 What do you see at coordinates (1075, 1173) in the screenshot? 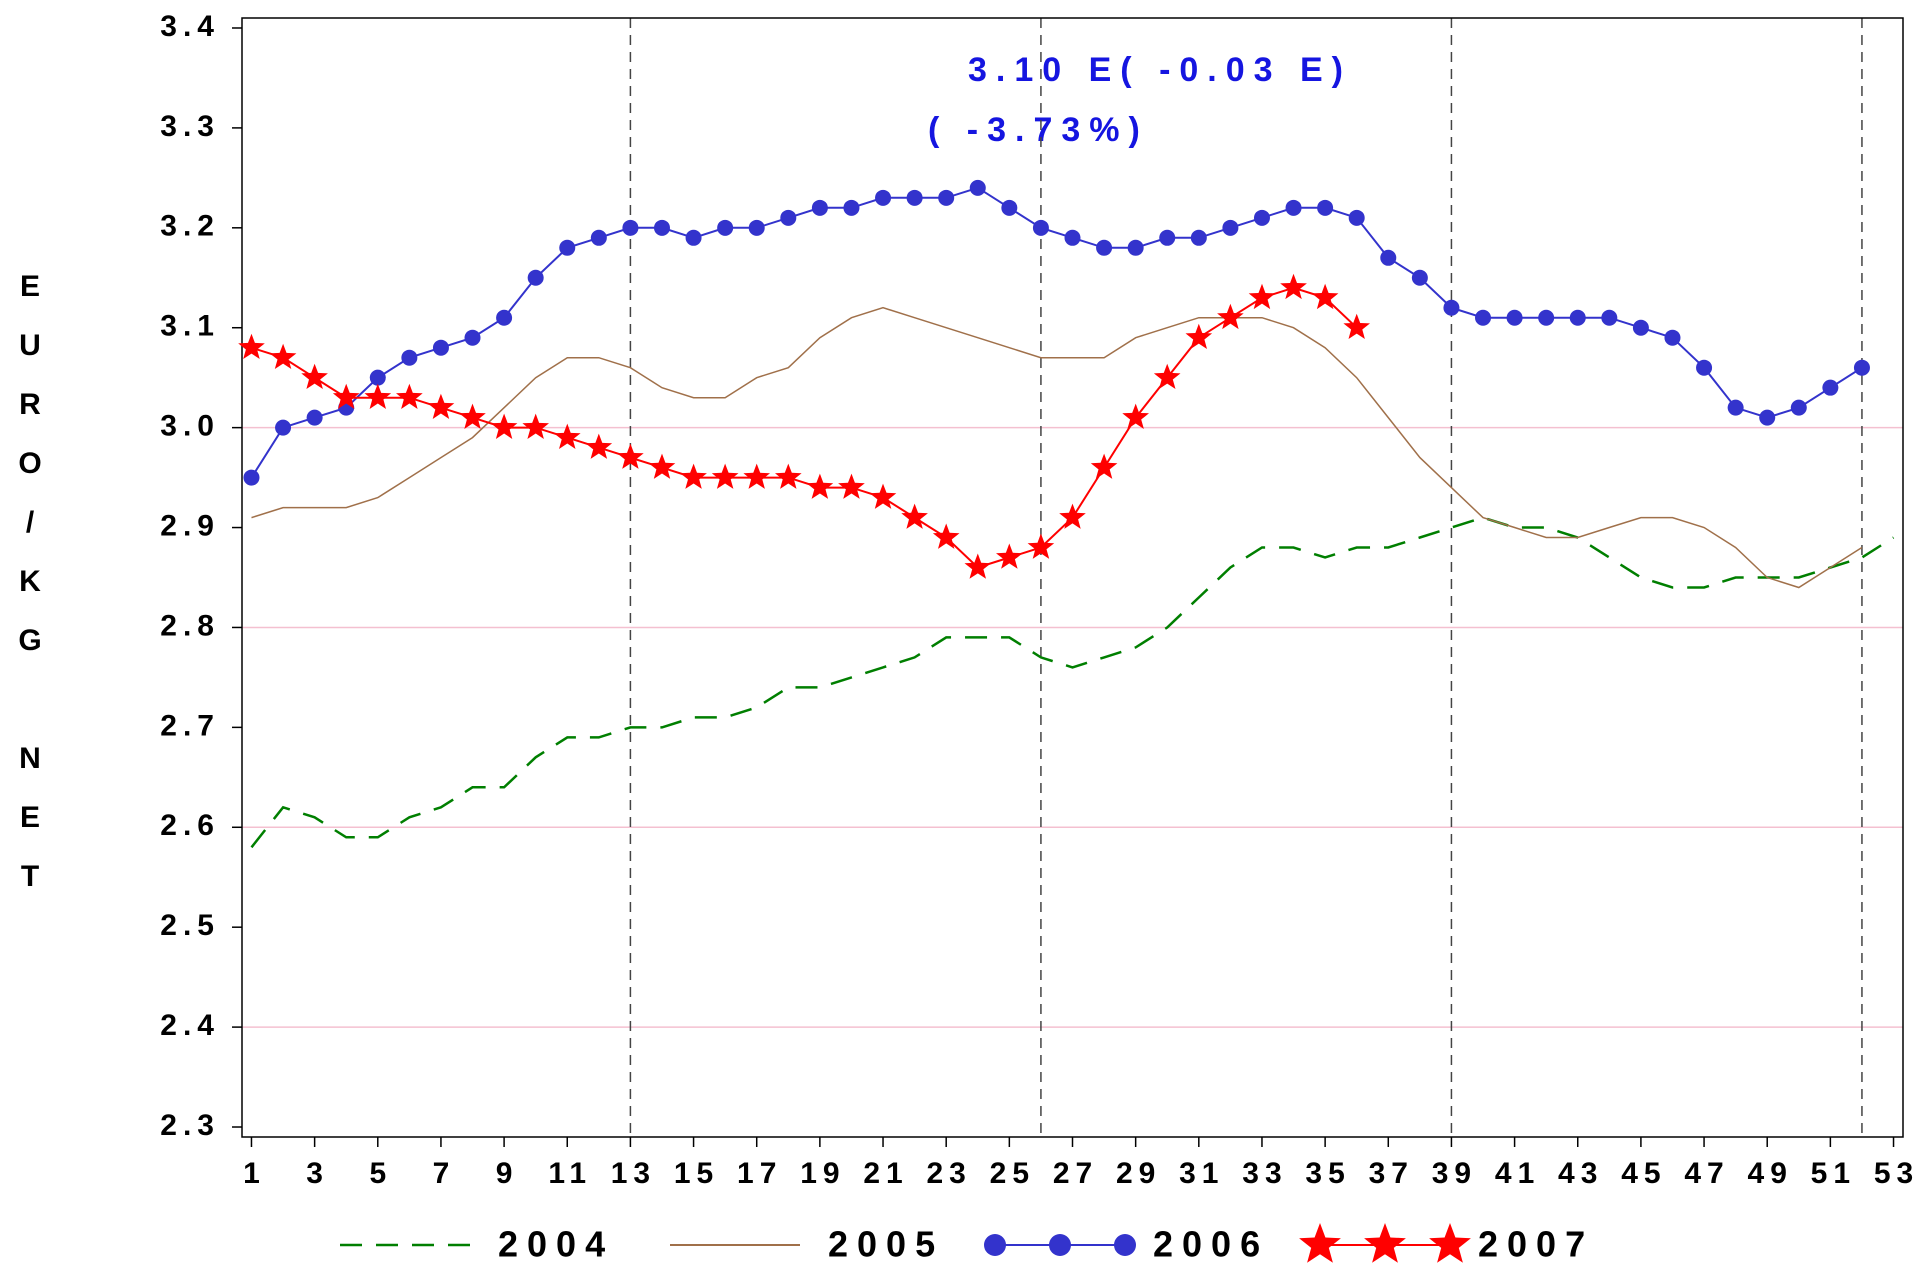
I see `x-tick-label: 27` at bounding box center [1075, 1173].